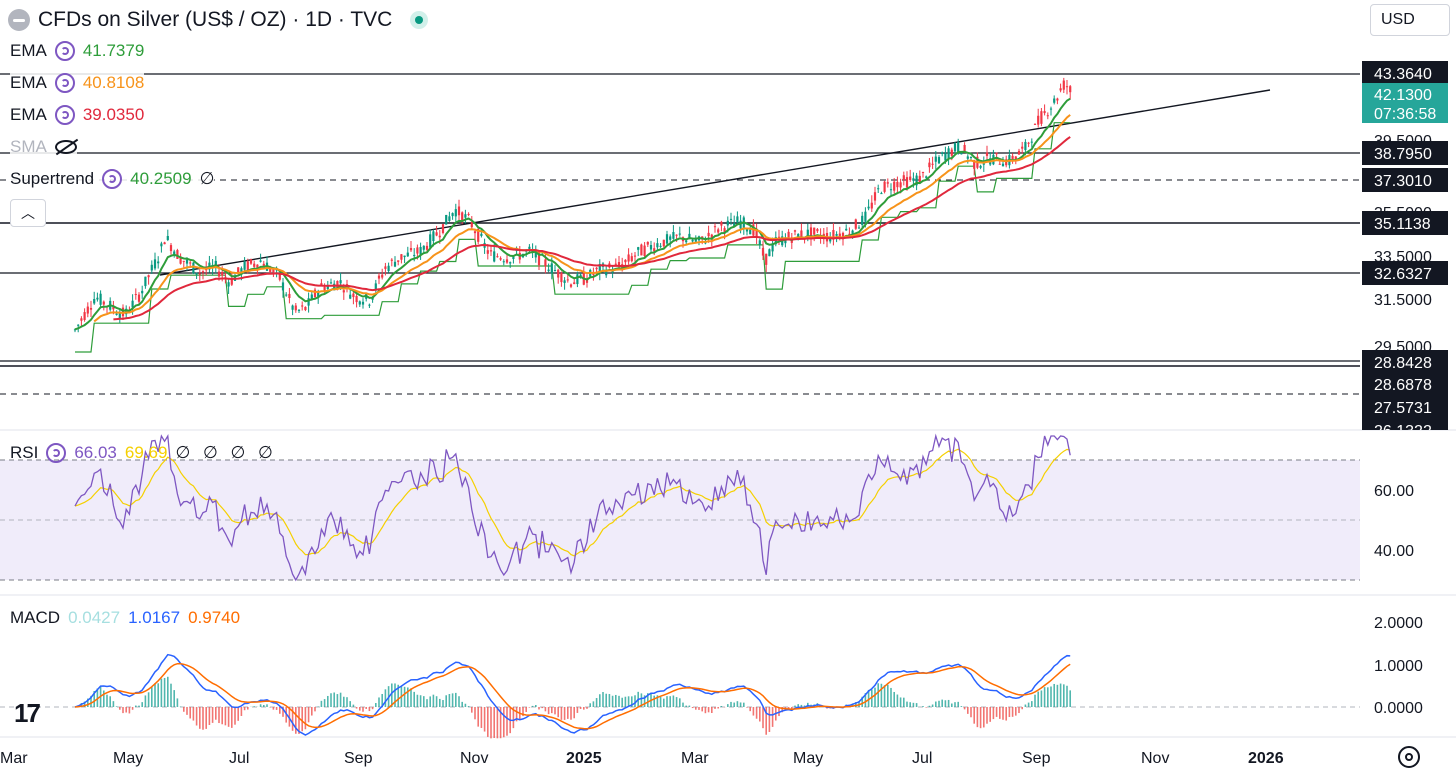 Image resolution: width=1456 pixels, height=774 pixels. What do you see at coordinates (1403, 244) in the screenshot?
I see `price-axis: 39.5000 35.5000 33.5000 31.5000 29.5000` at bounding box center [1403, 244].